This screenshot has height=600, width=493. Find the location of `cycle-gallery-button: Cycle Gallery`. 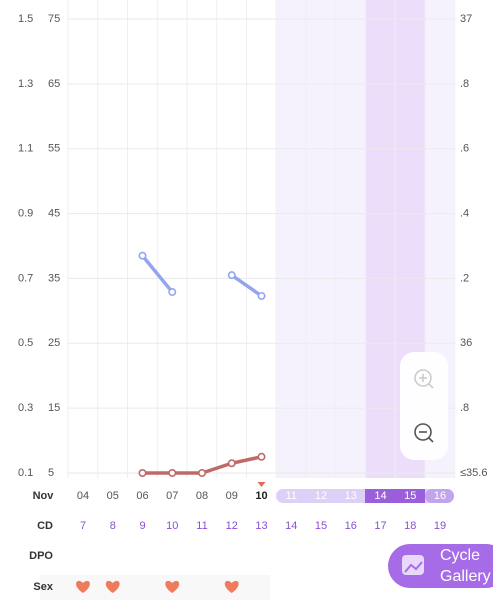

cycle-gallery-button: Cycle Gallery is located at coordinates (440, 566).